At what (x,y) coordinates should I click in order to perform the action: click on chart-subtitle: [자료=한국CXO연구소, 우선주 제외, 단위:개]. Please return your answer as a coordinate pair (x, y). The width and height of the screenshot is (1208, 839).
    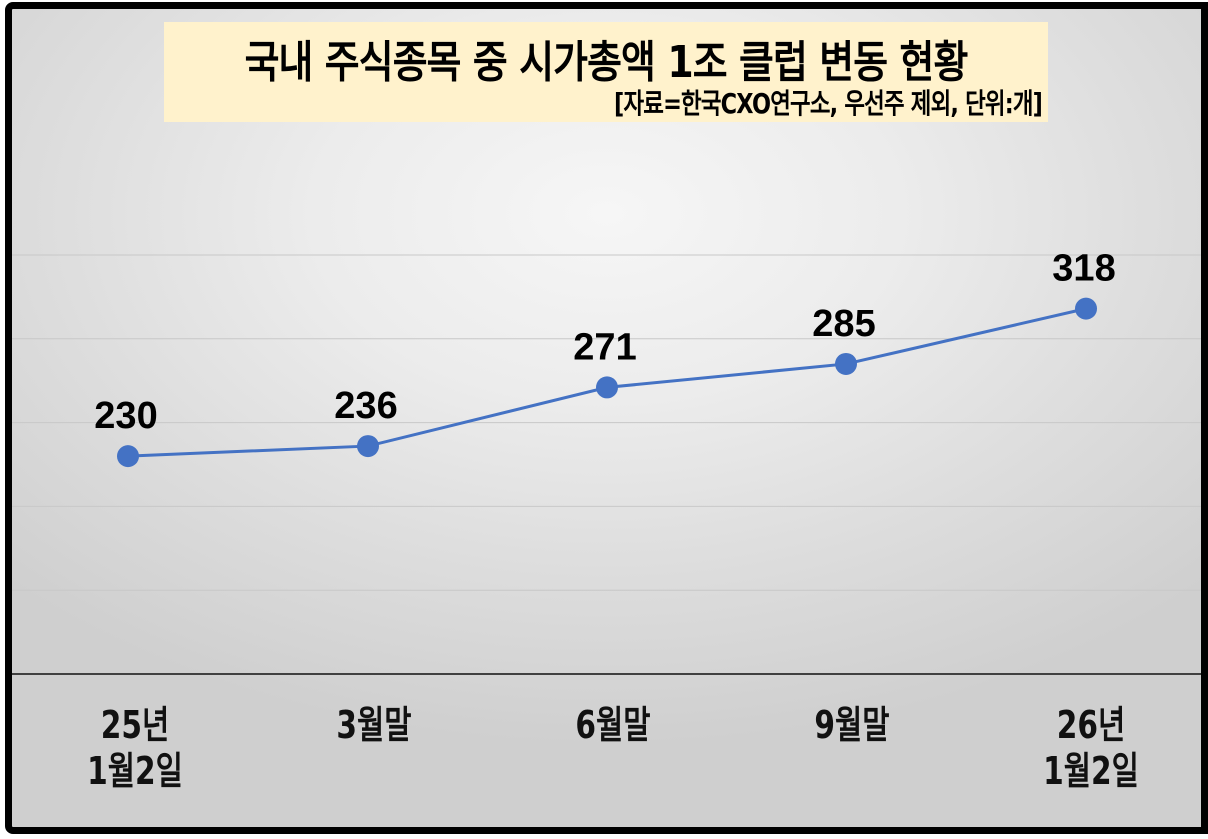
    Looking at the image, I should click on (828, 103).